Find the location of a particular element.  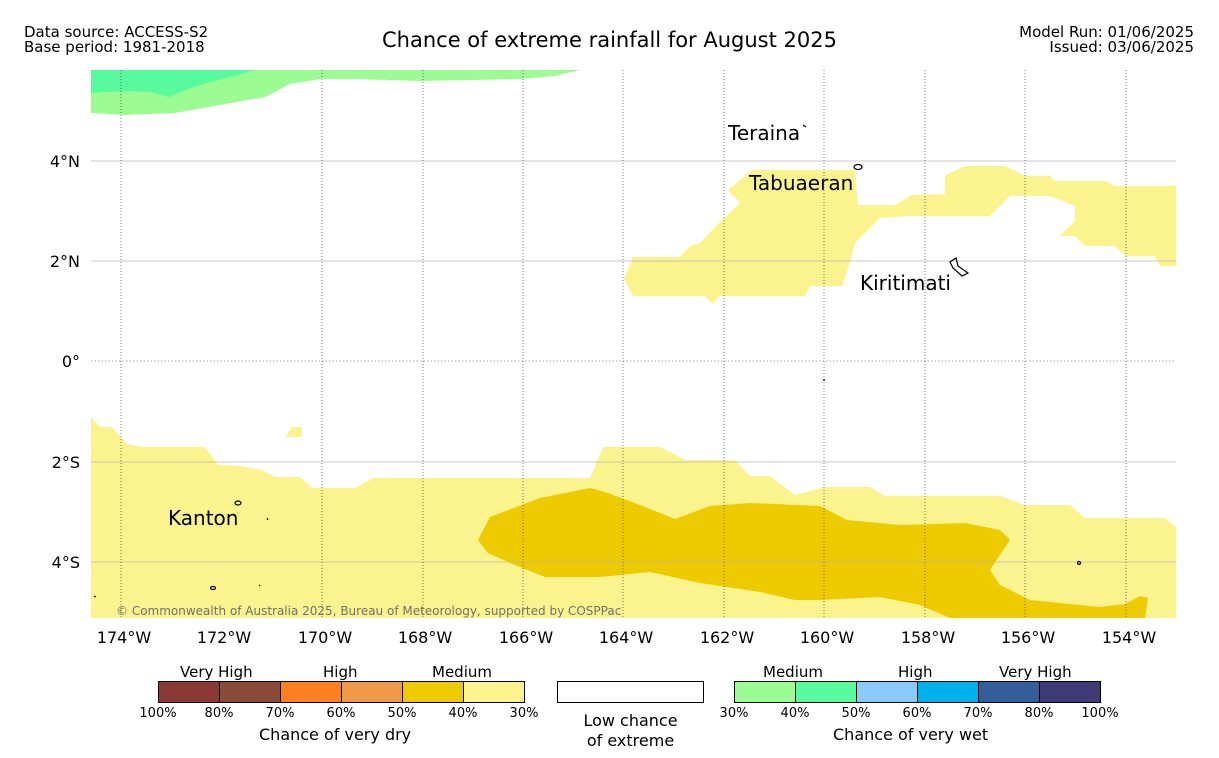

place-label-teraina: Teraina is located at coordinates (763, 133).